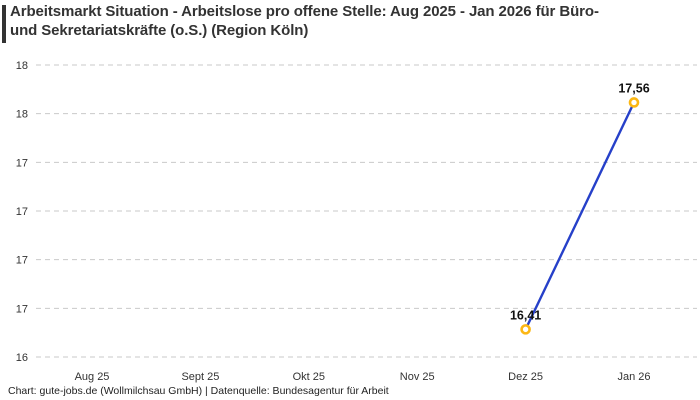  I want to click on x-tick-label: Aug 25, so click(92, 377).